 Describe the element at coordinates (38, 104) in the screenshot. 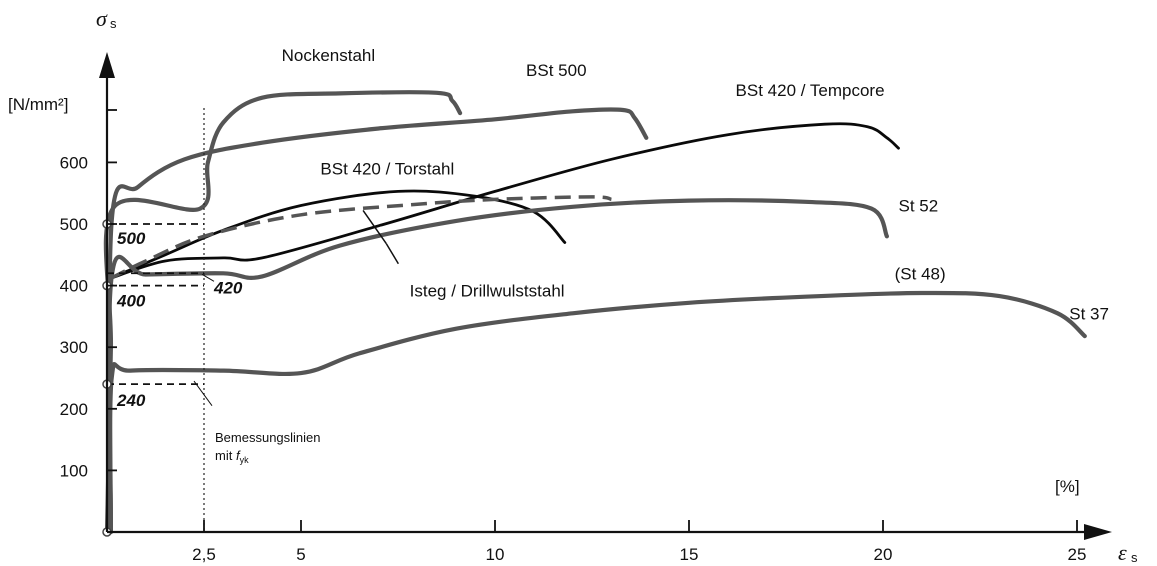

I see `y-axis-unit: [N/mm²]` at that location.